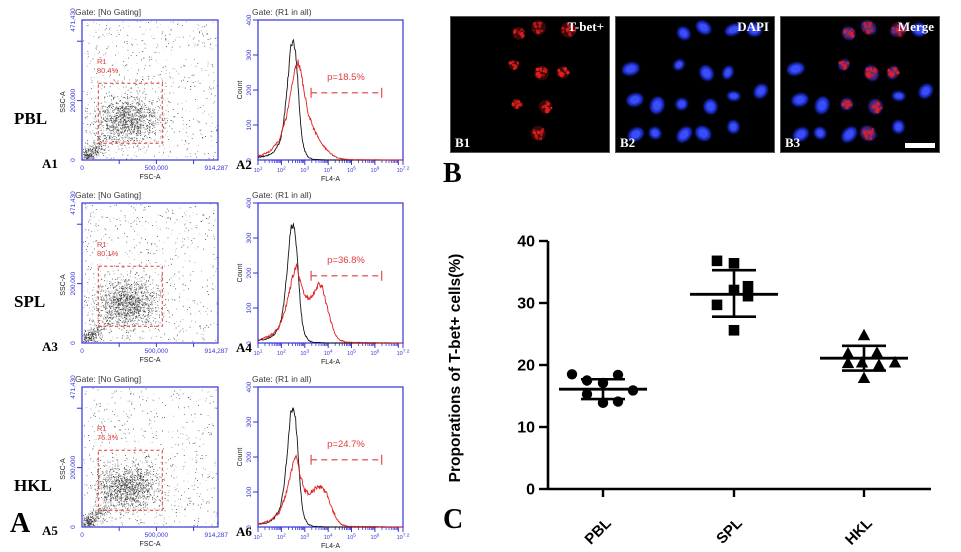 The height and width of the screenshot is (552, 961). What do you see at coordinates (249, 237) in the screenshot?
I see `hist-y-tick-label: 300` at bounding box center [249, 237].